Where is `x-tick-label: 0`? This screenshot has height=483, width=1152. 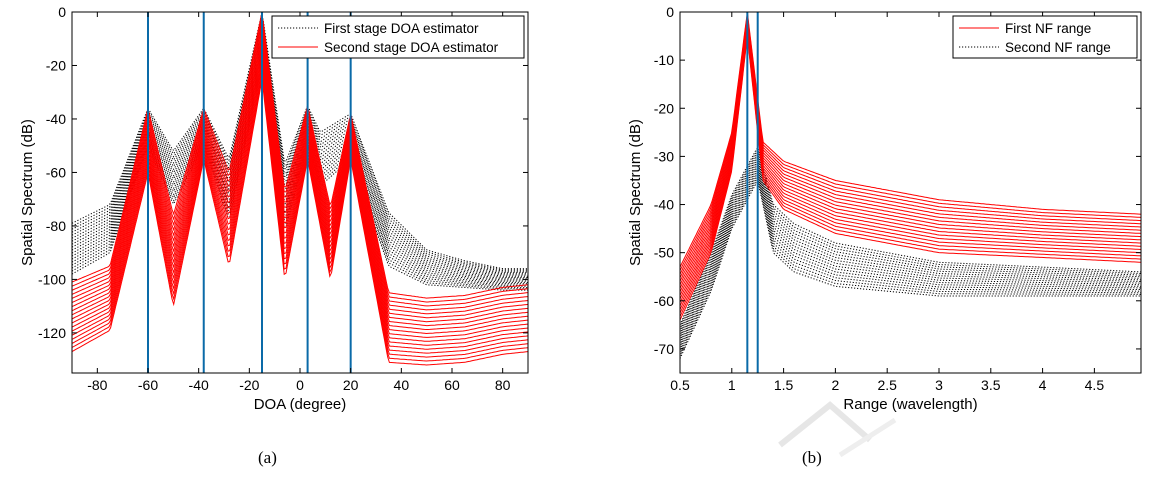
x-tick-label: 0 is located at coordinates (300, 385).